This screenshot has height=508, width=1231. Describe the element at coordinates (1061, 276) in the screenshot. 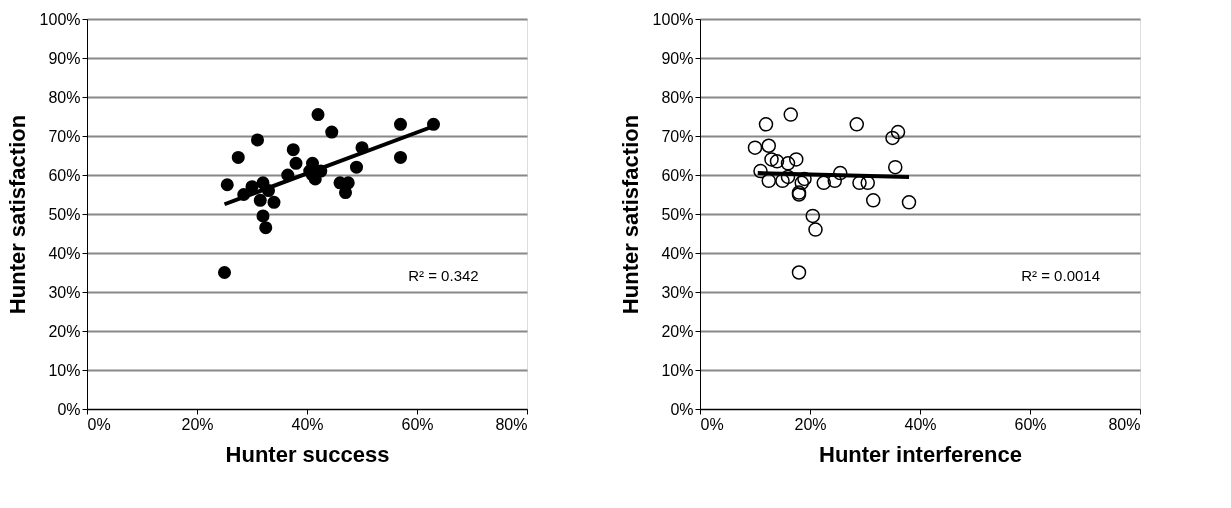

I see `annotation: R² = 0.0014` at that location.